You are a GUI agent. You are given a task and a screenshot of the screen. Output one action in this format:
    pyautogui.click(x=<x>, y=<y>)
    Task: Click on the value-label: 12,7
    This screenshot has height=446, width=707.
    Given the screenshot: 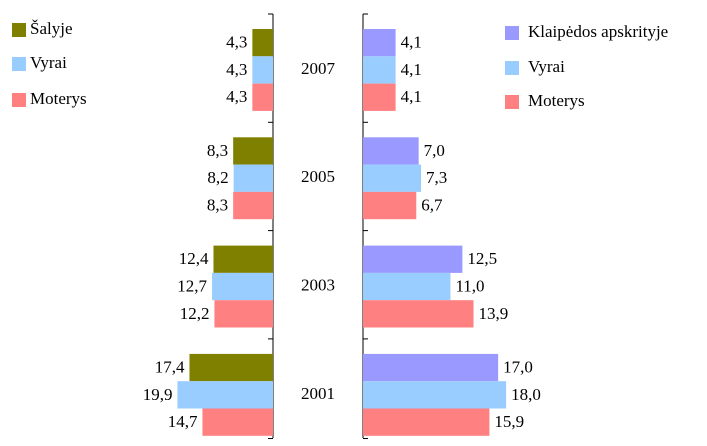 What is the action you would take?
    pyautogui.click(x=192, y=285)
    